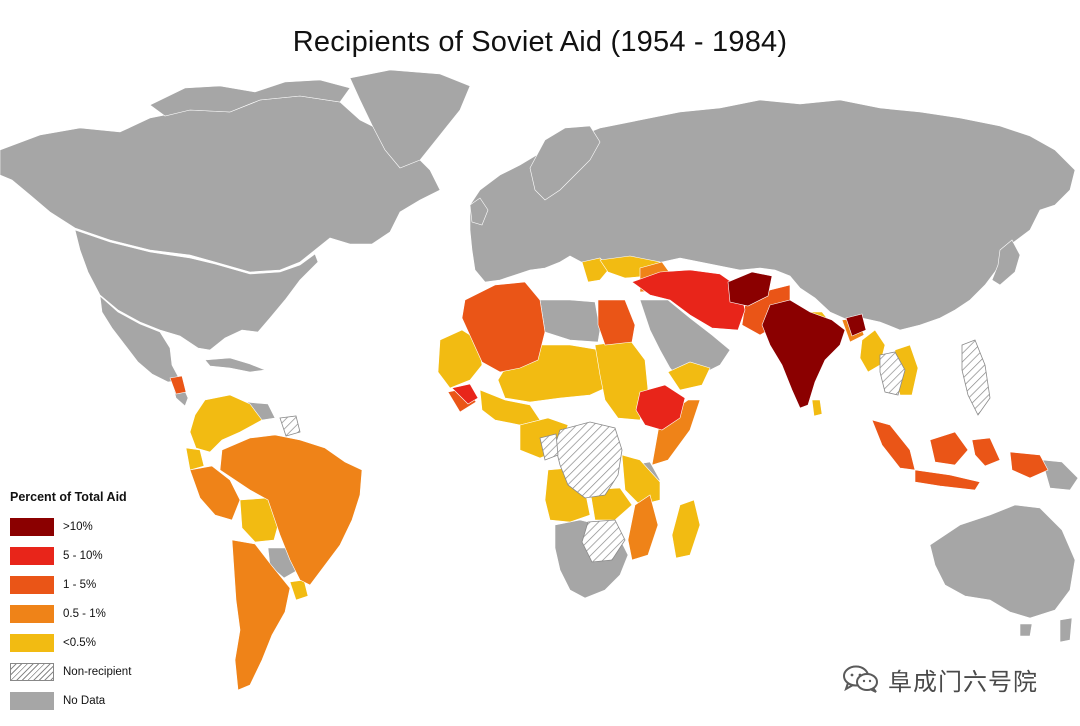 This screenshot has width=1080, height=726. I want to click on mozambique, so click(643, 527).